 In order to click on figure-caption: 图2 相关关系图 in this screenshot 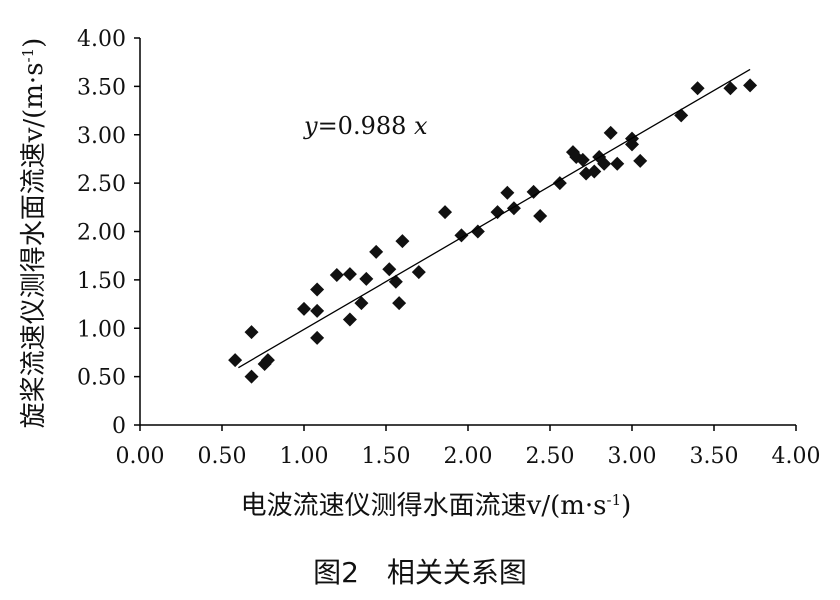, I will do `click(420, 572)`.